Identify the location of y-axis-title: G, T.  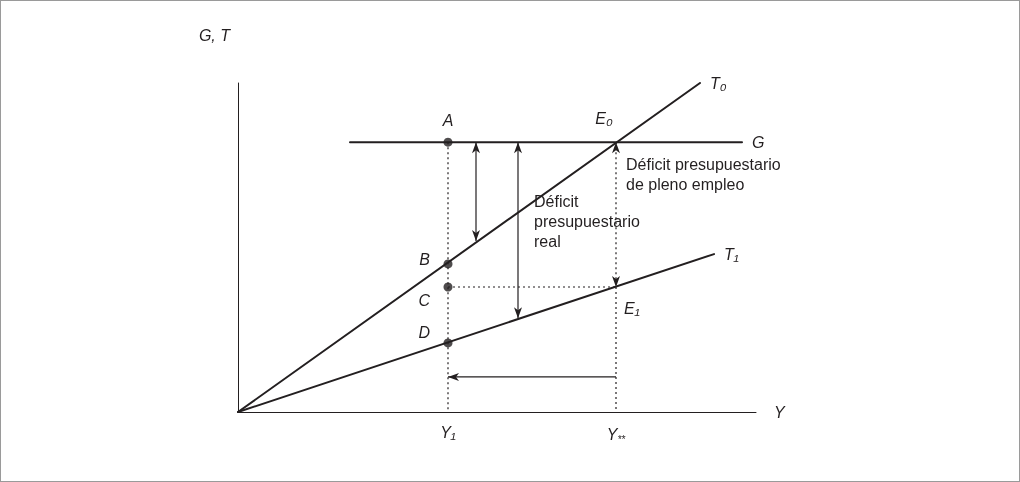
(215, 35).